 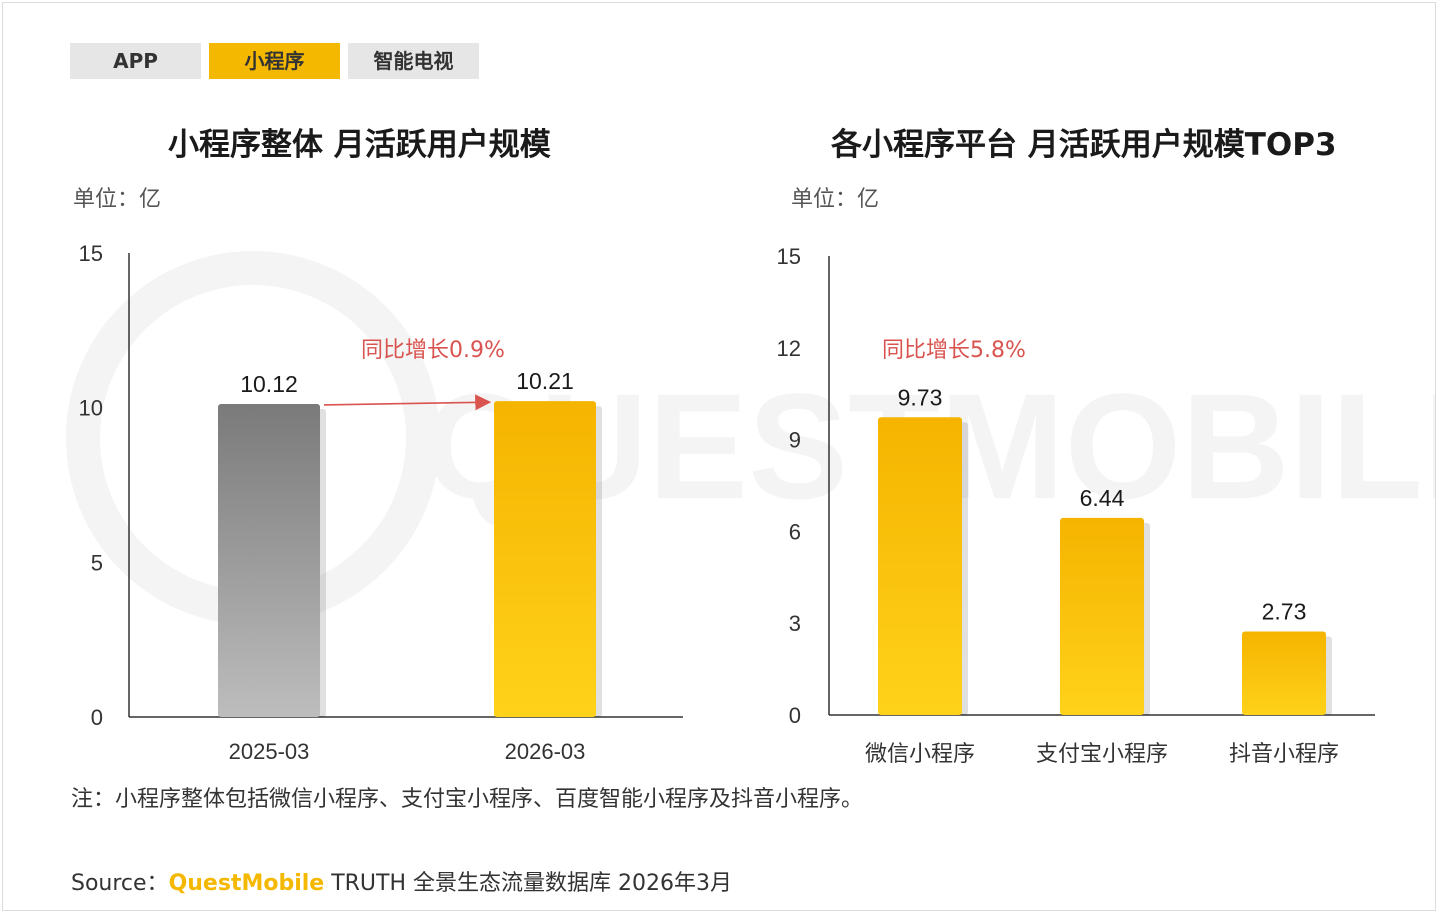 I want to click on chart-title-overall: 小程序整体 月活跃用户规模, so click(x=359, y=145).